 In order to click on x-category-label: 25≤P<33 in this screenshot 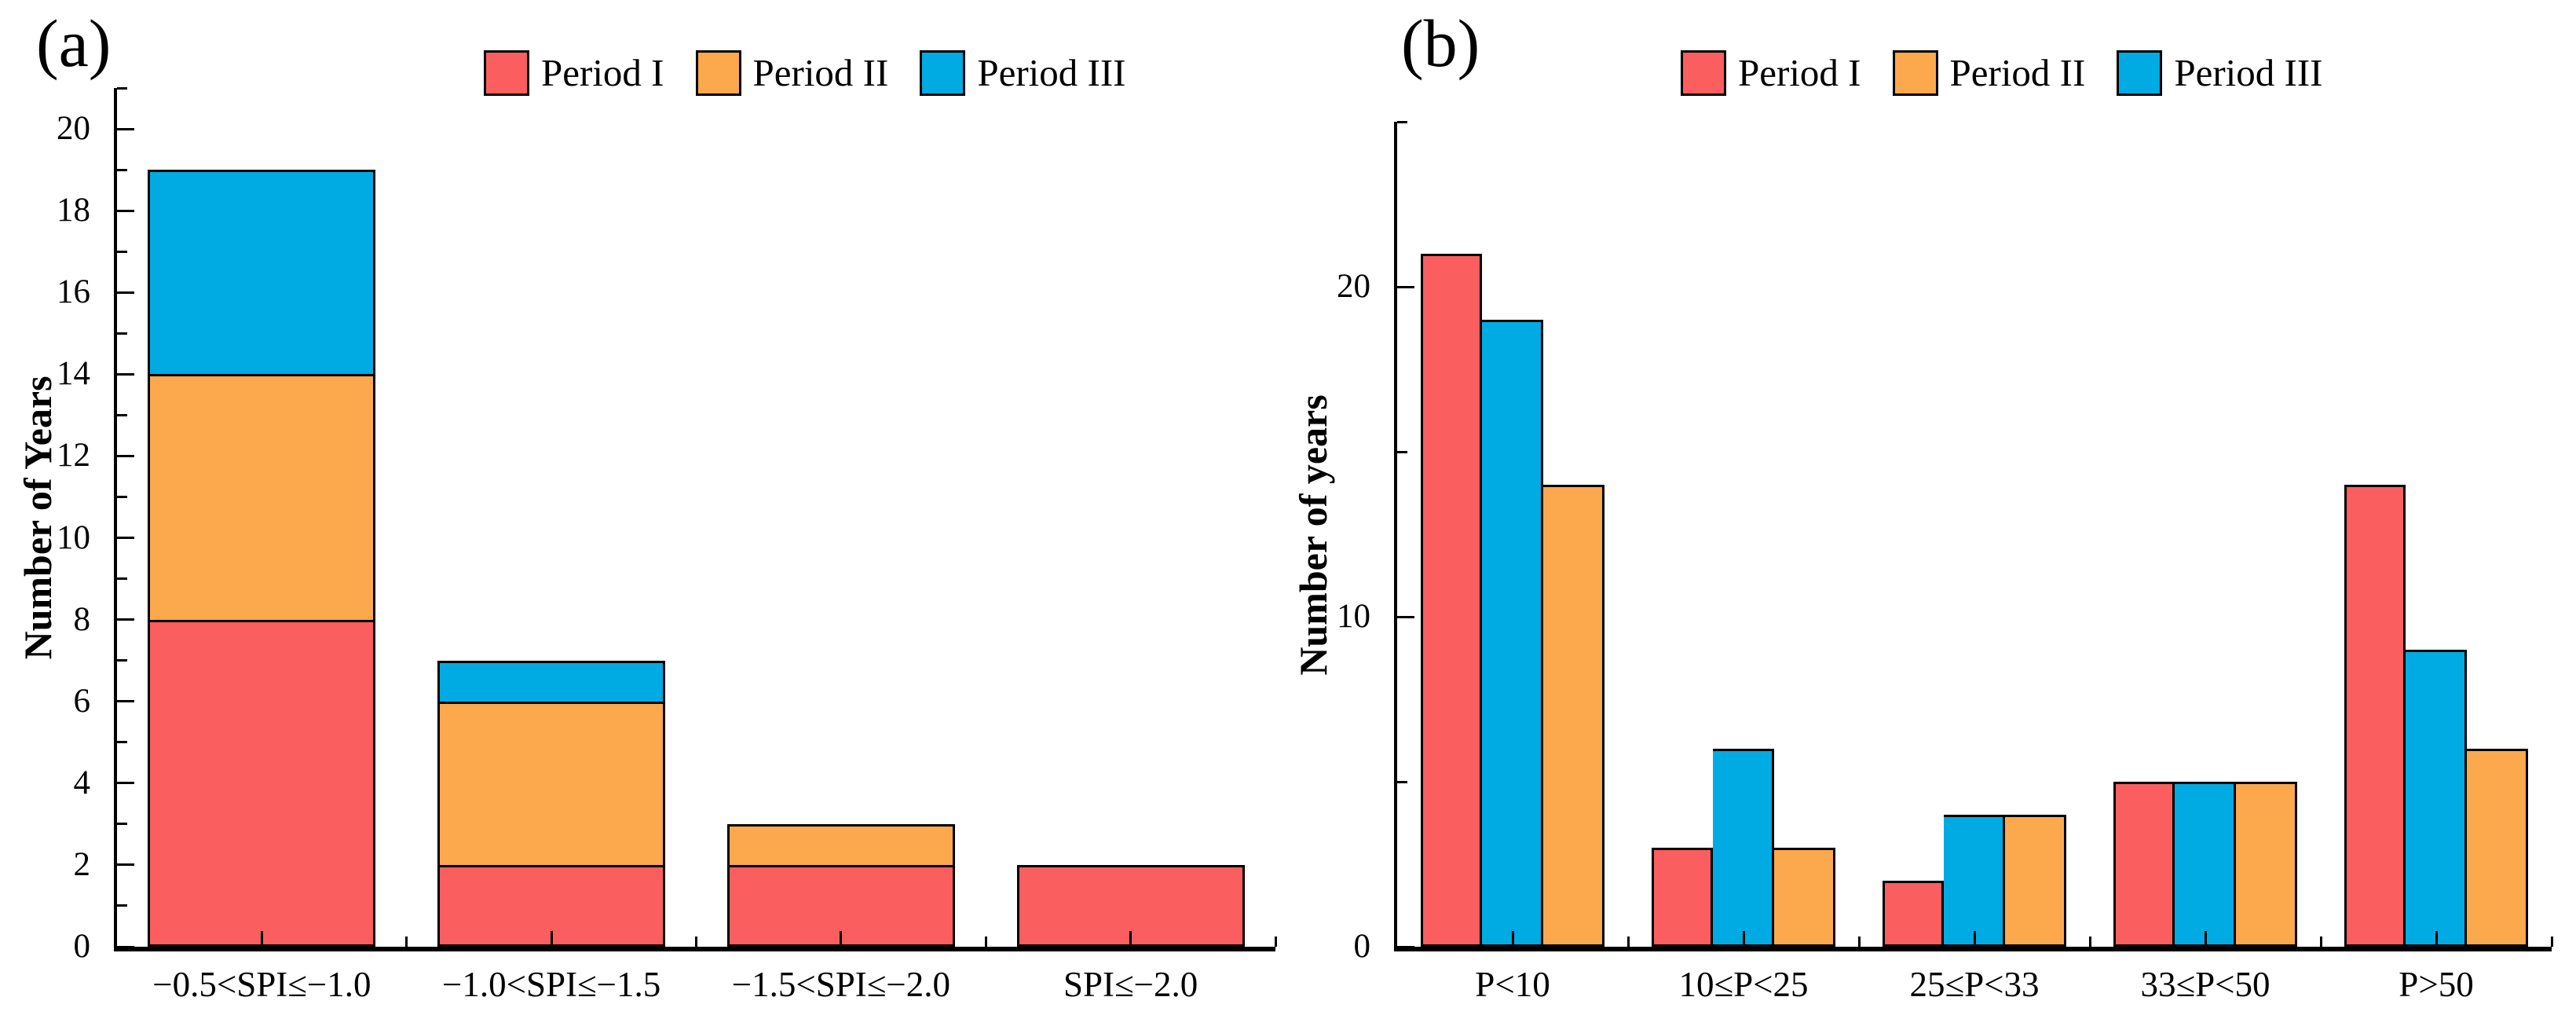, I will do `click(1975, 984)`.